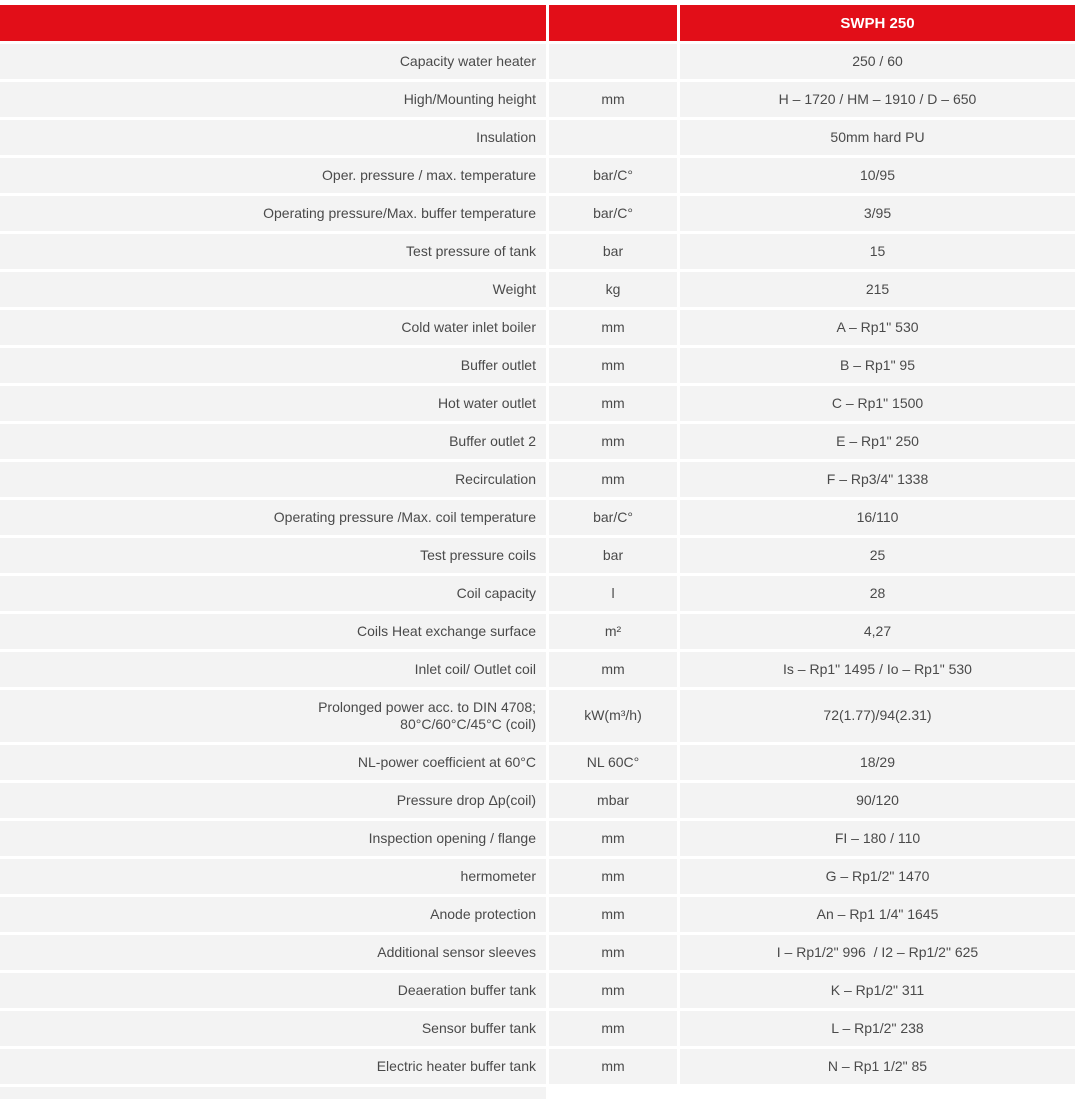 Image resolution: width=1075 pixels, height=1099 pixels. What do you see at coordinates (475, 668) in the screenshot?
I see `spec-label: Inlet coil/ Outlet coil` at bounding box center [475, 668].